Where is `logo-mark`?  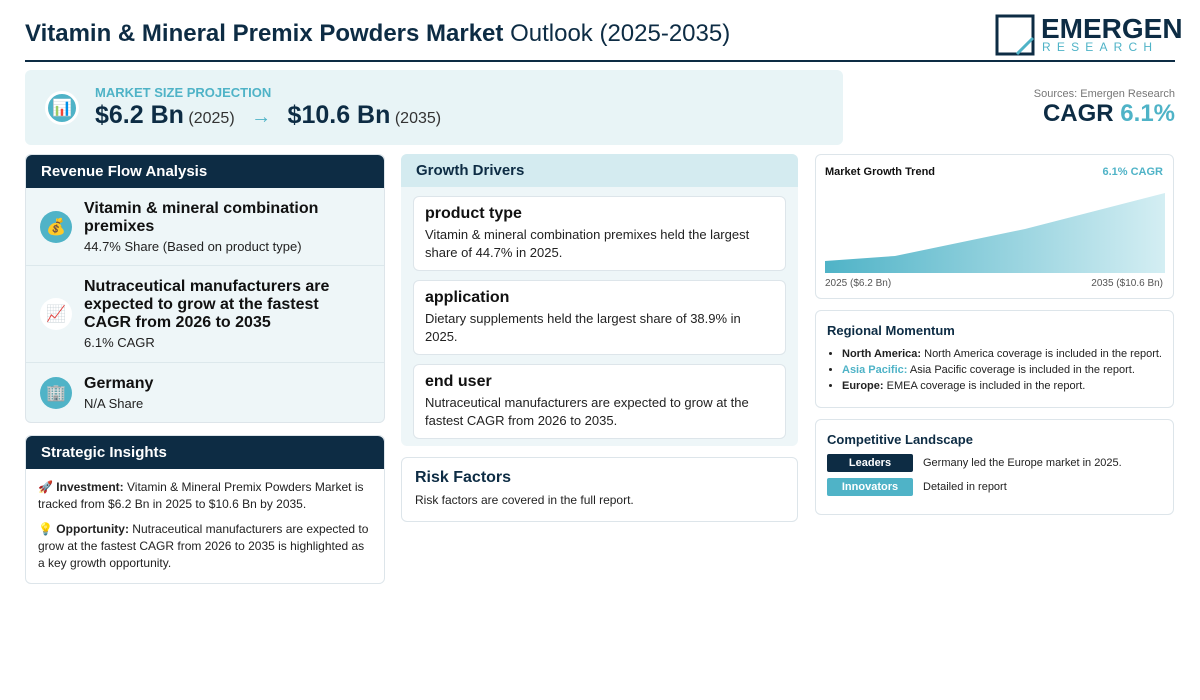
logo-mark is located at coordinates (1015, 35).